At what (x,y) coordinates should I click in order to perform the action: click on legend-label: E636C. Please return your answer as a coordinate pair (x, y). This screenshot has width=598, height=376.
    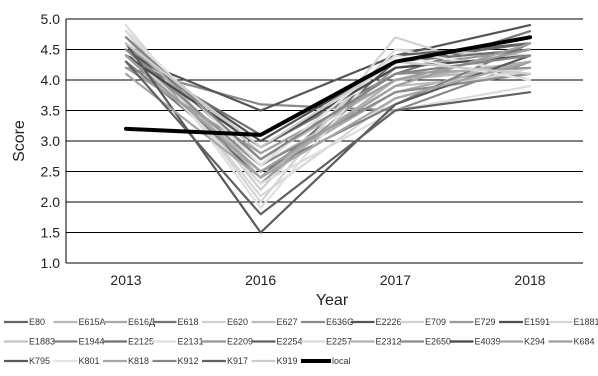
    Looking at the image, I should click on (340, 322).